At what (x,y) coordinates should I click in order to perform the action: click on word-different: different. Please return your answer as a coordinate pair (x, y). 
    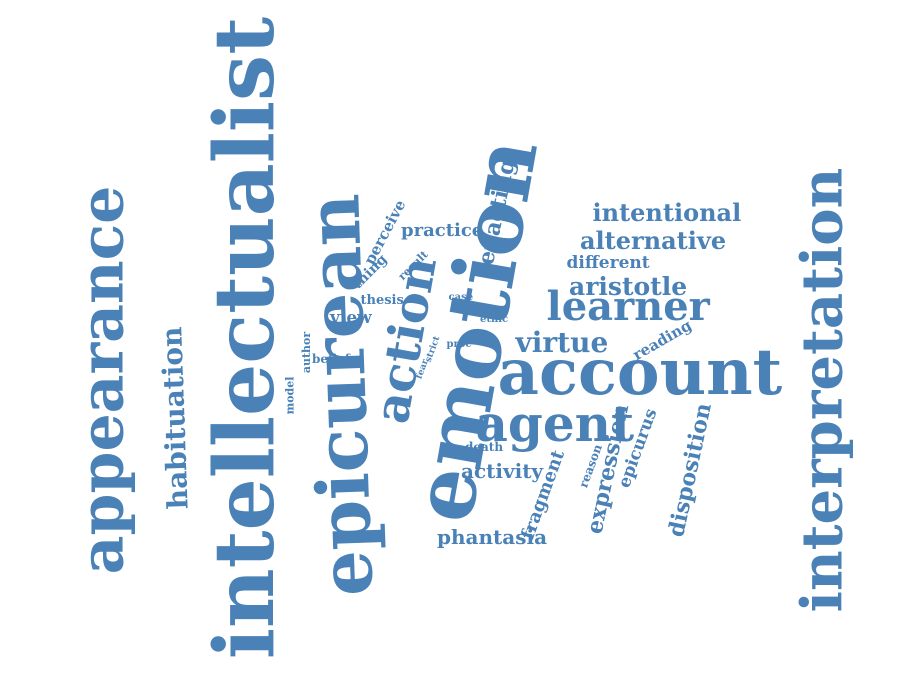
    Looking at the image, I should click on (608, 262).